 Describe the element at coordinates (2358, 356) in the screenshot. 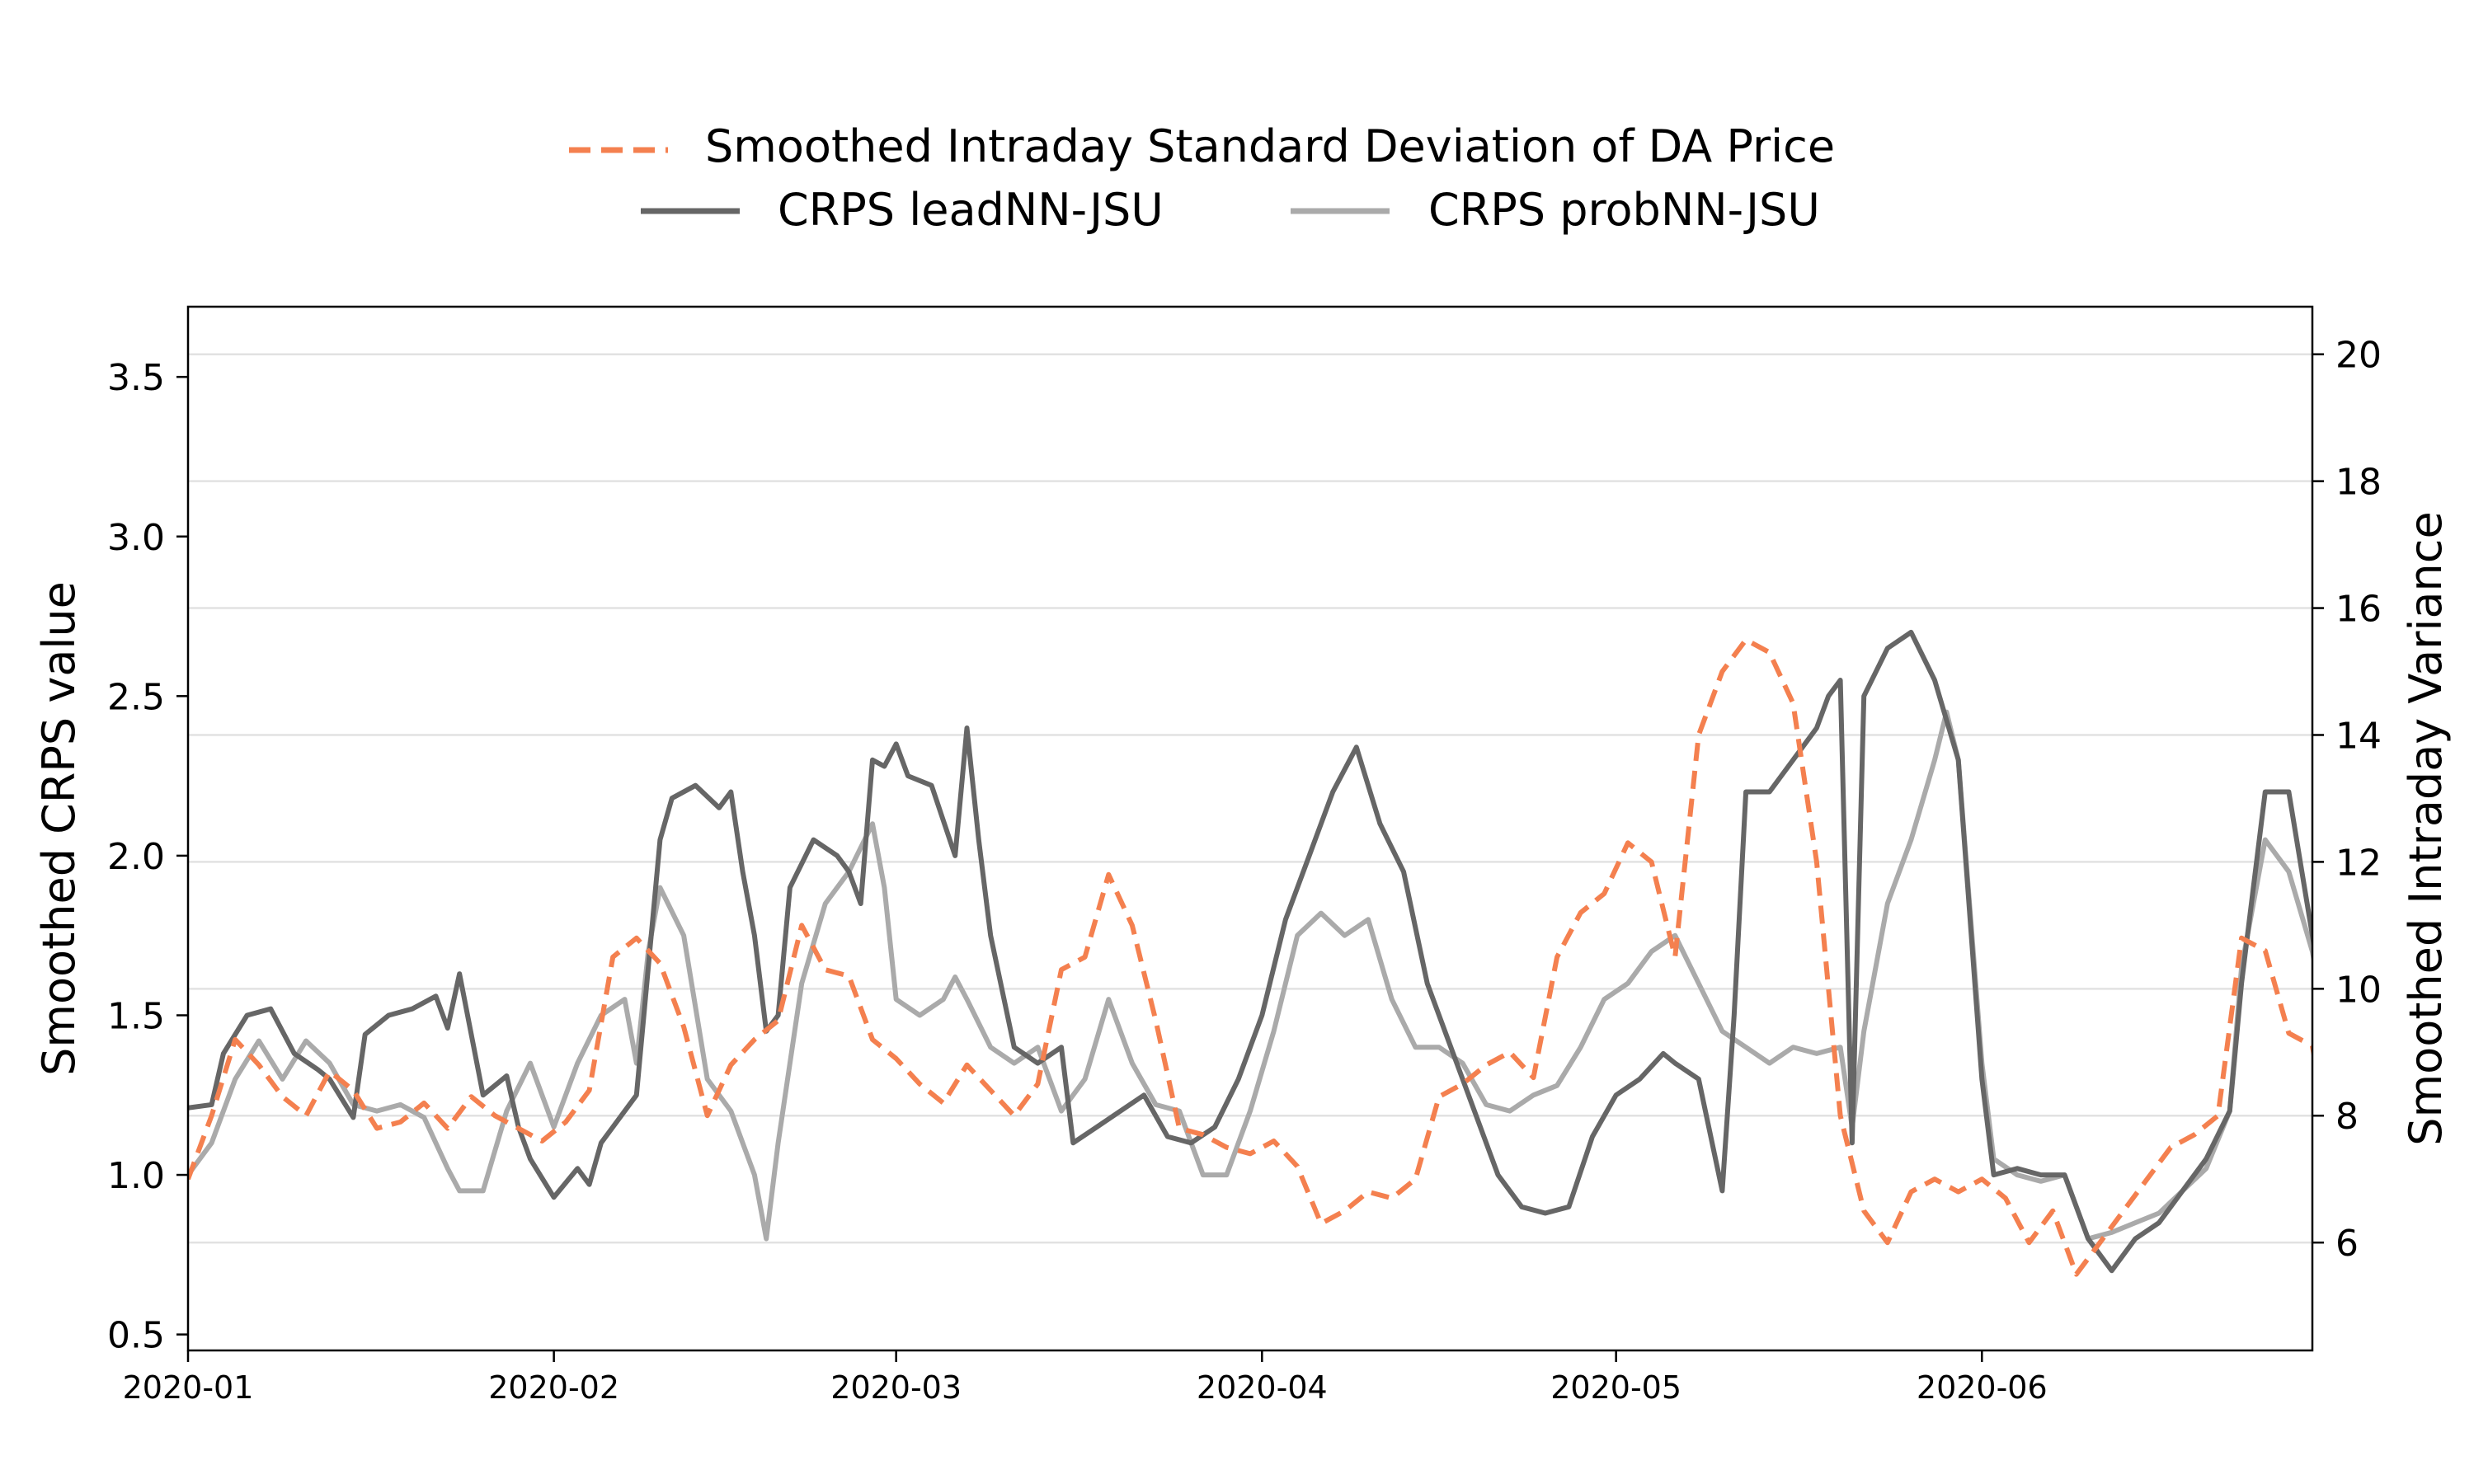

I see `y-right-tick-label-7: 20` at that location.